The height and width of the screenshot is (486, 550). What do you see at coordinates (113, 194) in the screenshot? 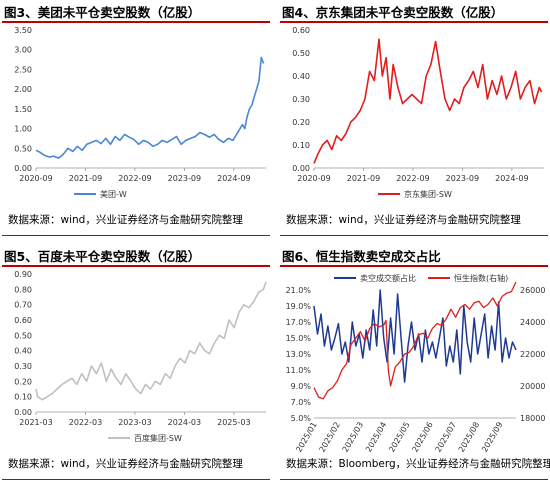
I see `legend-label: 美团-W` at bounding box center [113, 194].